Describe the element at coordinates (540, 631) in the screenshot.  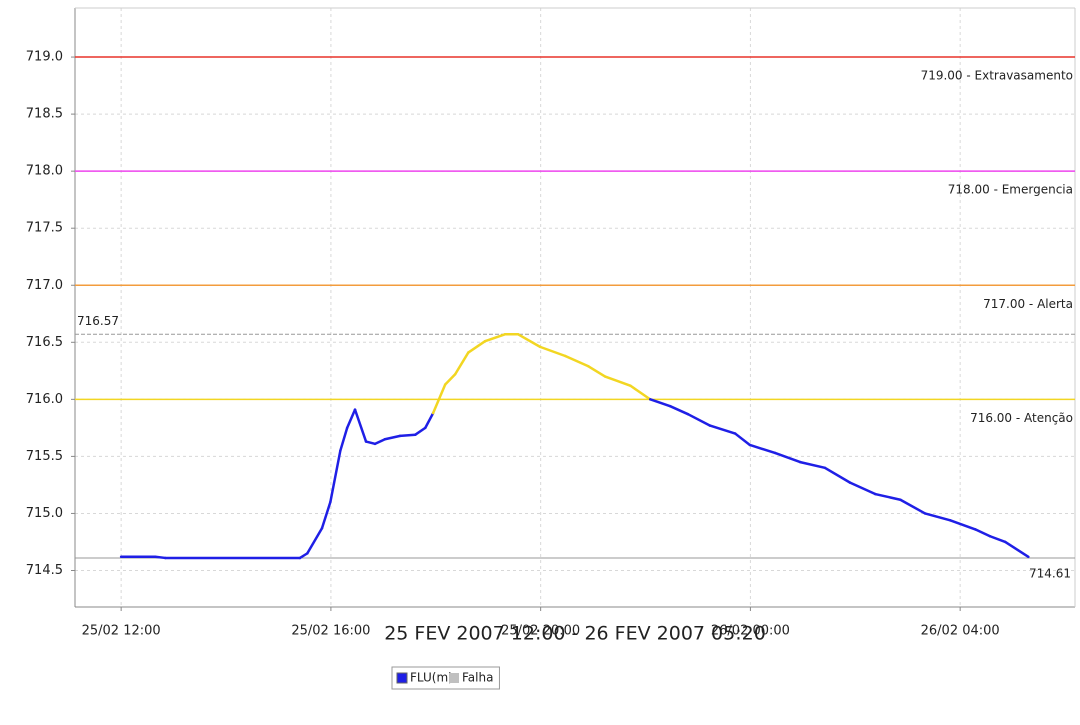
I see `x-tick-label: 25/02 20:00` at that location.